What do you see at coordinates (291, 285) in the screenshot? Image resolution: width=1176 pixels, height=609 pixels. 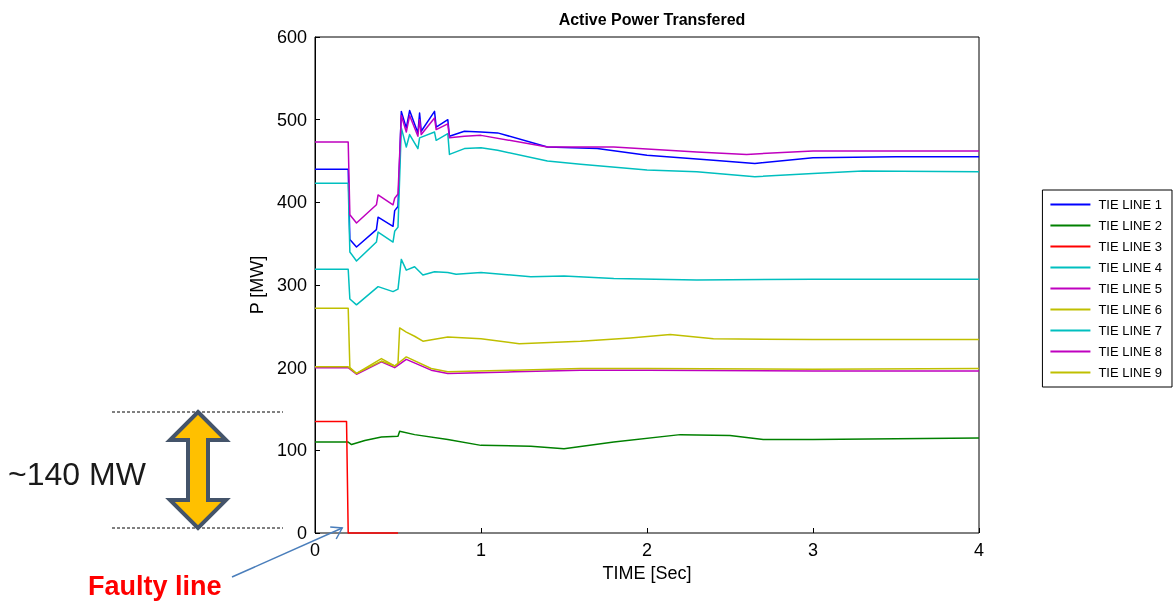 I see `y-tick-label: 300` at bounding box center [291, 285].